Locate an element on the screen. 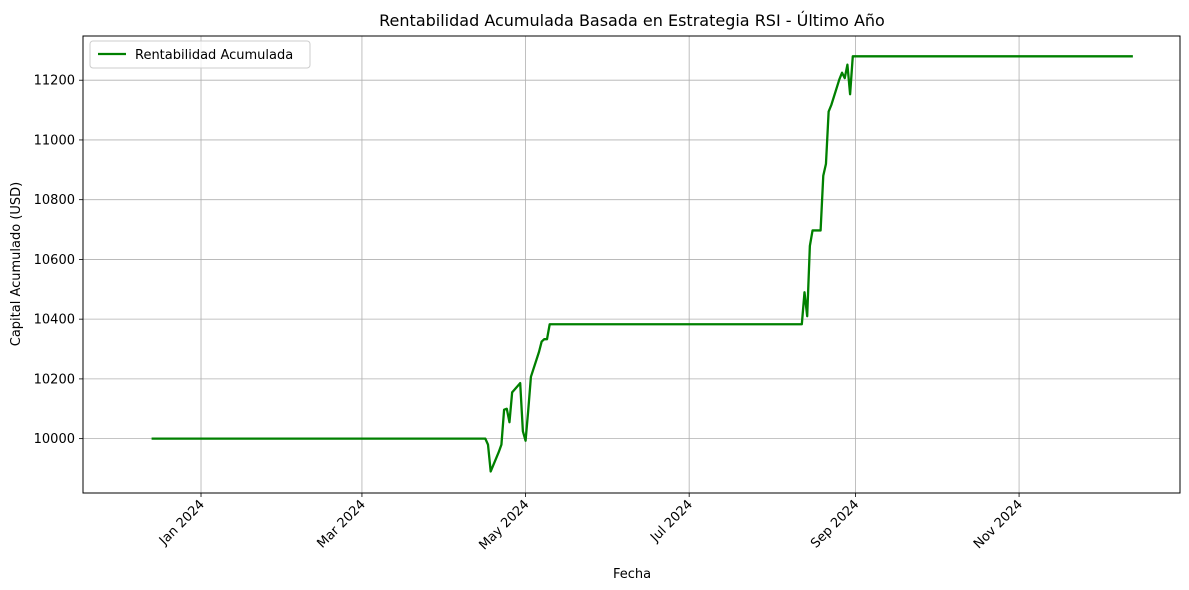  legend: Rentabilidad Acumulada is located at coordinates (200, 54).